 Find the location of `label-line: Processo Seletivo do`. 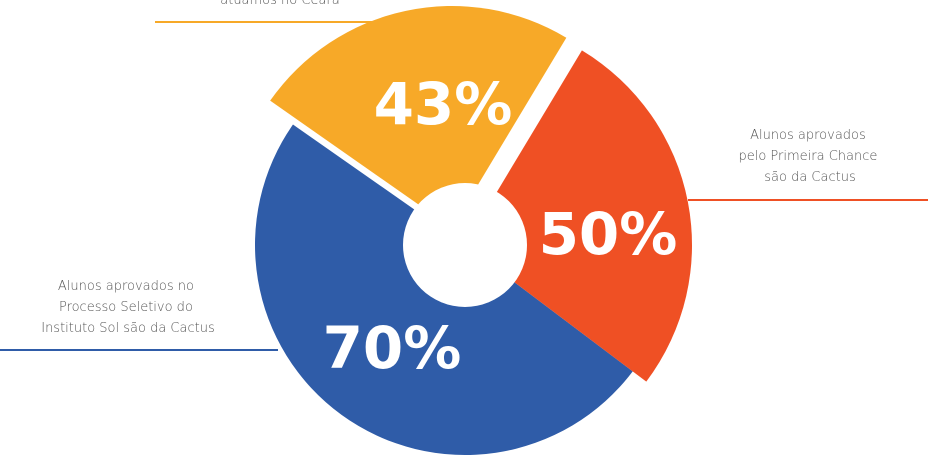

label-line: Processo Seletivo do is located at coordinates (126, 307).